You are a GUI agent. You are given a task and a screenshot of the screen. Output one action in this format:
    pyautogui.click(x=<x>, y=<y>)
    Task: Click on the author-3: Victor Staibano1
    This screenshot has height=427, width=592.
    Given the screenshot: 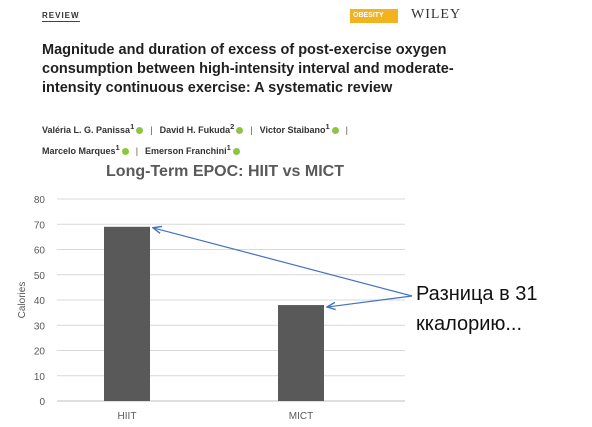 What is the action you would take?
    pyautogui.click(x=299, y=128)
    